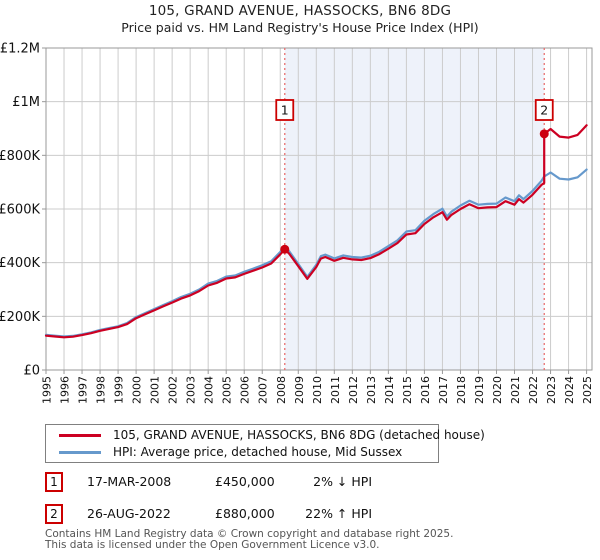 The height and width of the screenshot is (560, 600). Describe the element at coordinates (443, 390) in the screenshot. I see `x-tick-label: 2017` at that location.